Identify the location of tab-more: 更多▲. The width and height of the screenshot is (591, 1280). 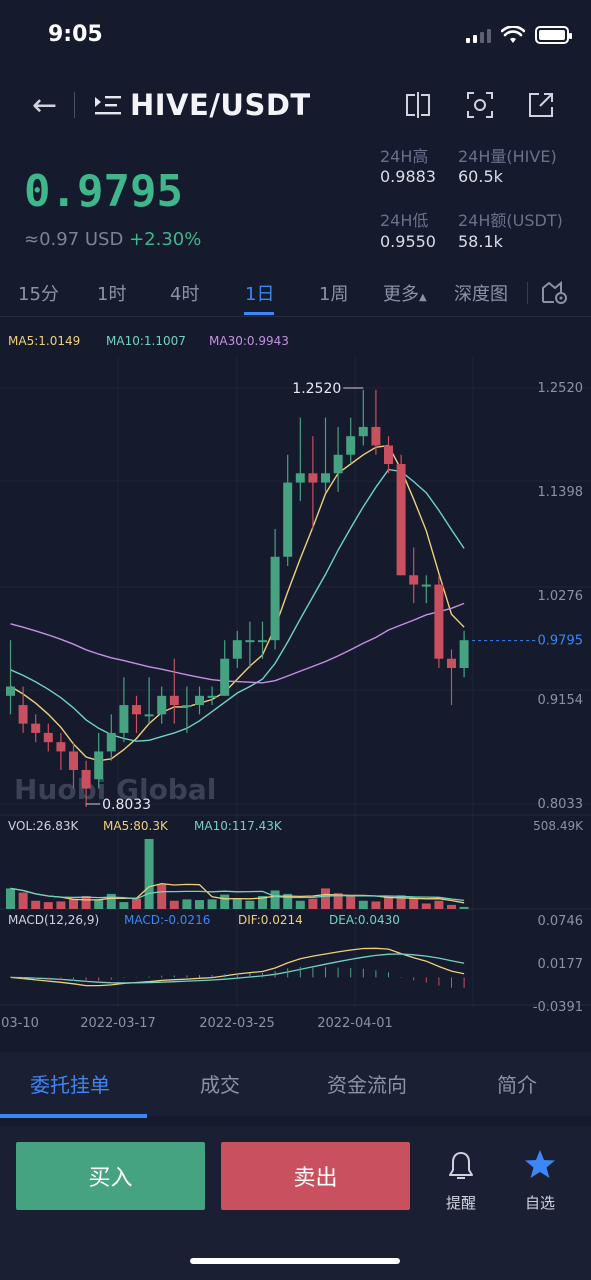
(405, 293).